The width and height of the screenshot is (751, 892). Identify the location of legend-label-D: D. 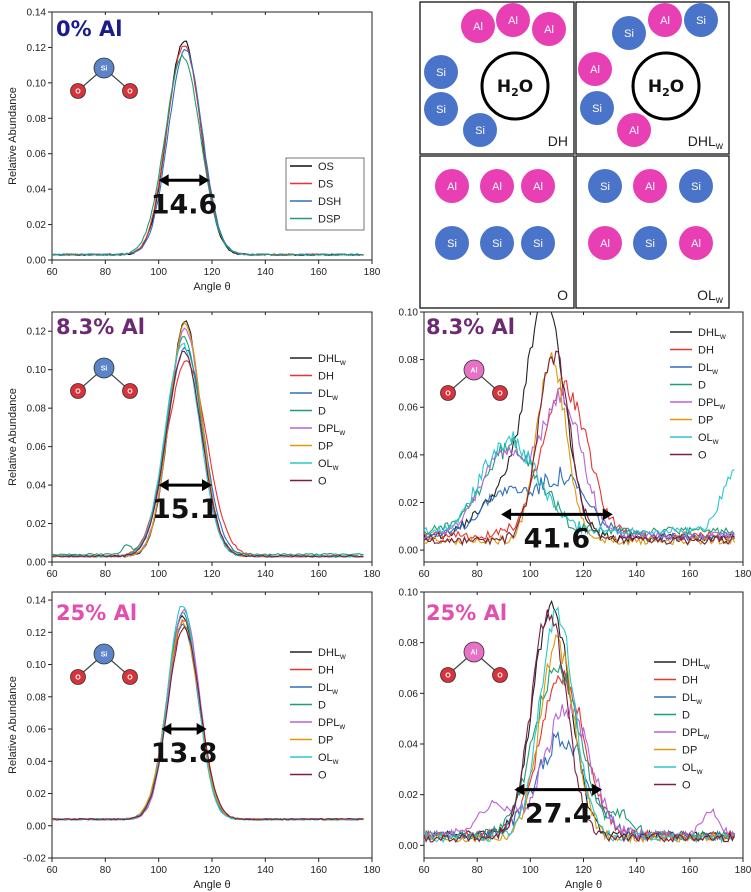
(322, 706).